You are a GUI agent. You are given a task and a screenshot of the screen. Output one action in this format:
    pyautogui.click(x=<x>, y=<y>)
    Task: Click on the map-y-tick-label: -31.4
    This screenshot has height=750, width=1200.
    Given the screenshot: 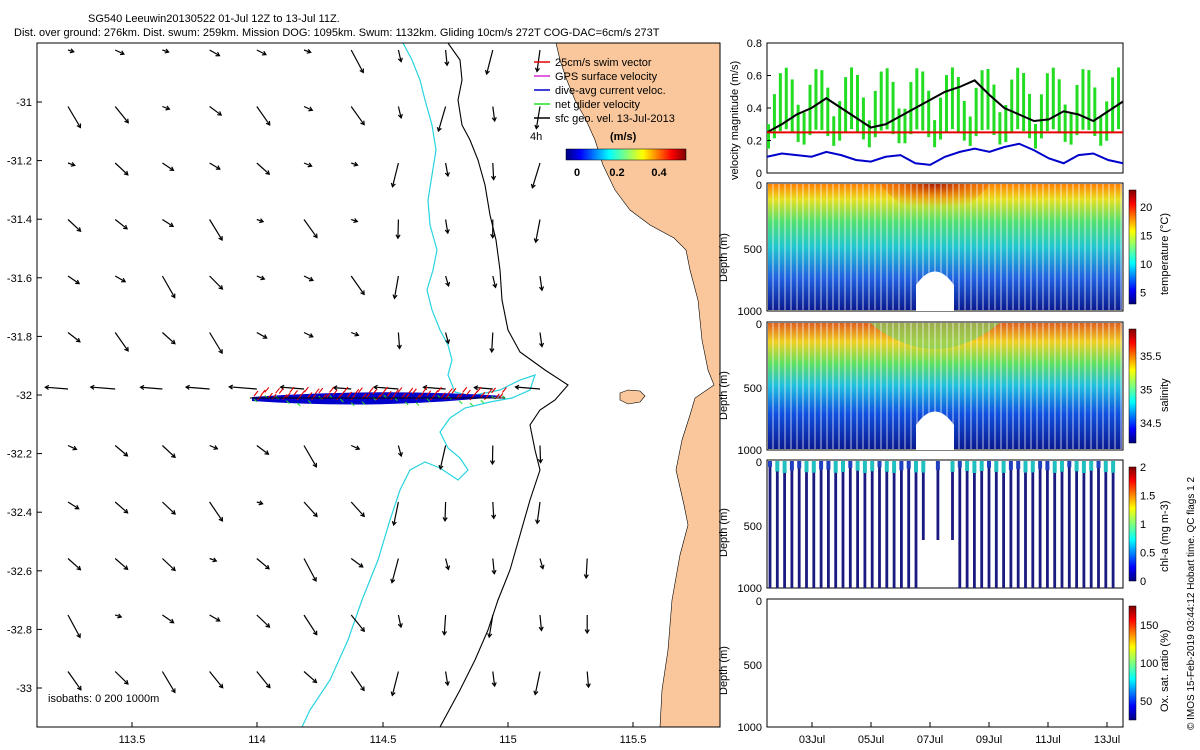 What is the action you would take?
    pyautogui.click(x=19, y=220)
    